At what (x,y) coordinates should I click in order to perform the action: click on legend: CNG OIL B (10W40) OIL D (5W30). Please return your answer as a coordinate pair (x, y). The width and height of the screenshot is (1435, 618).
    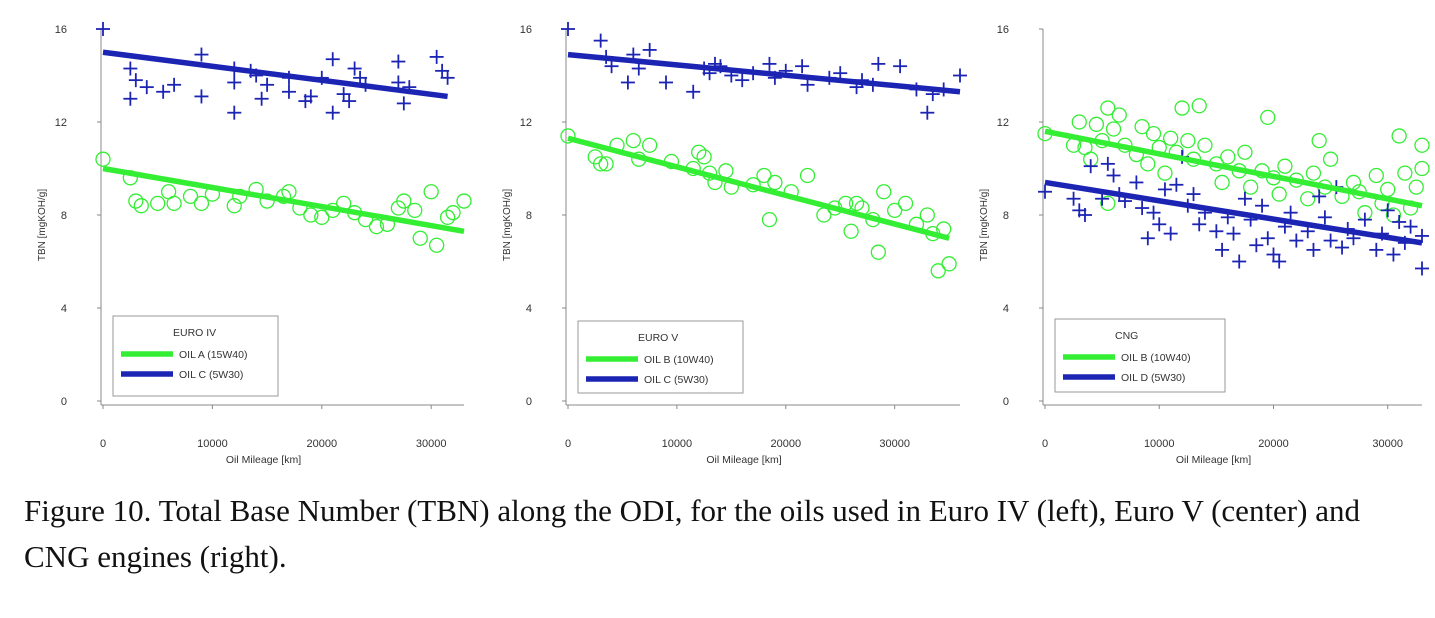
    Looking at the image, I should click on (1140, 355).